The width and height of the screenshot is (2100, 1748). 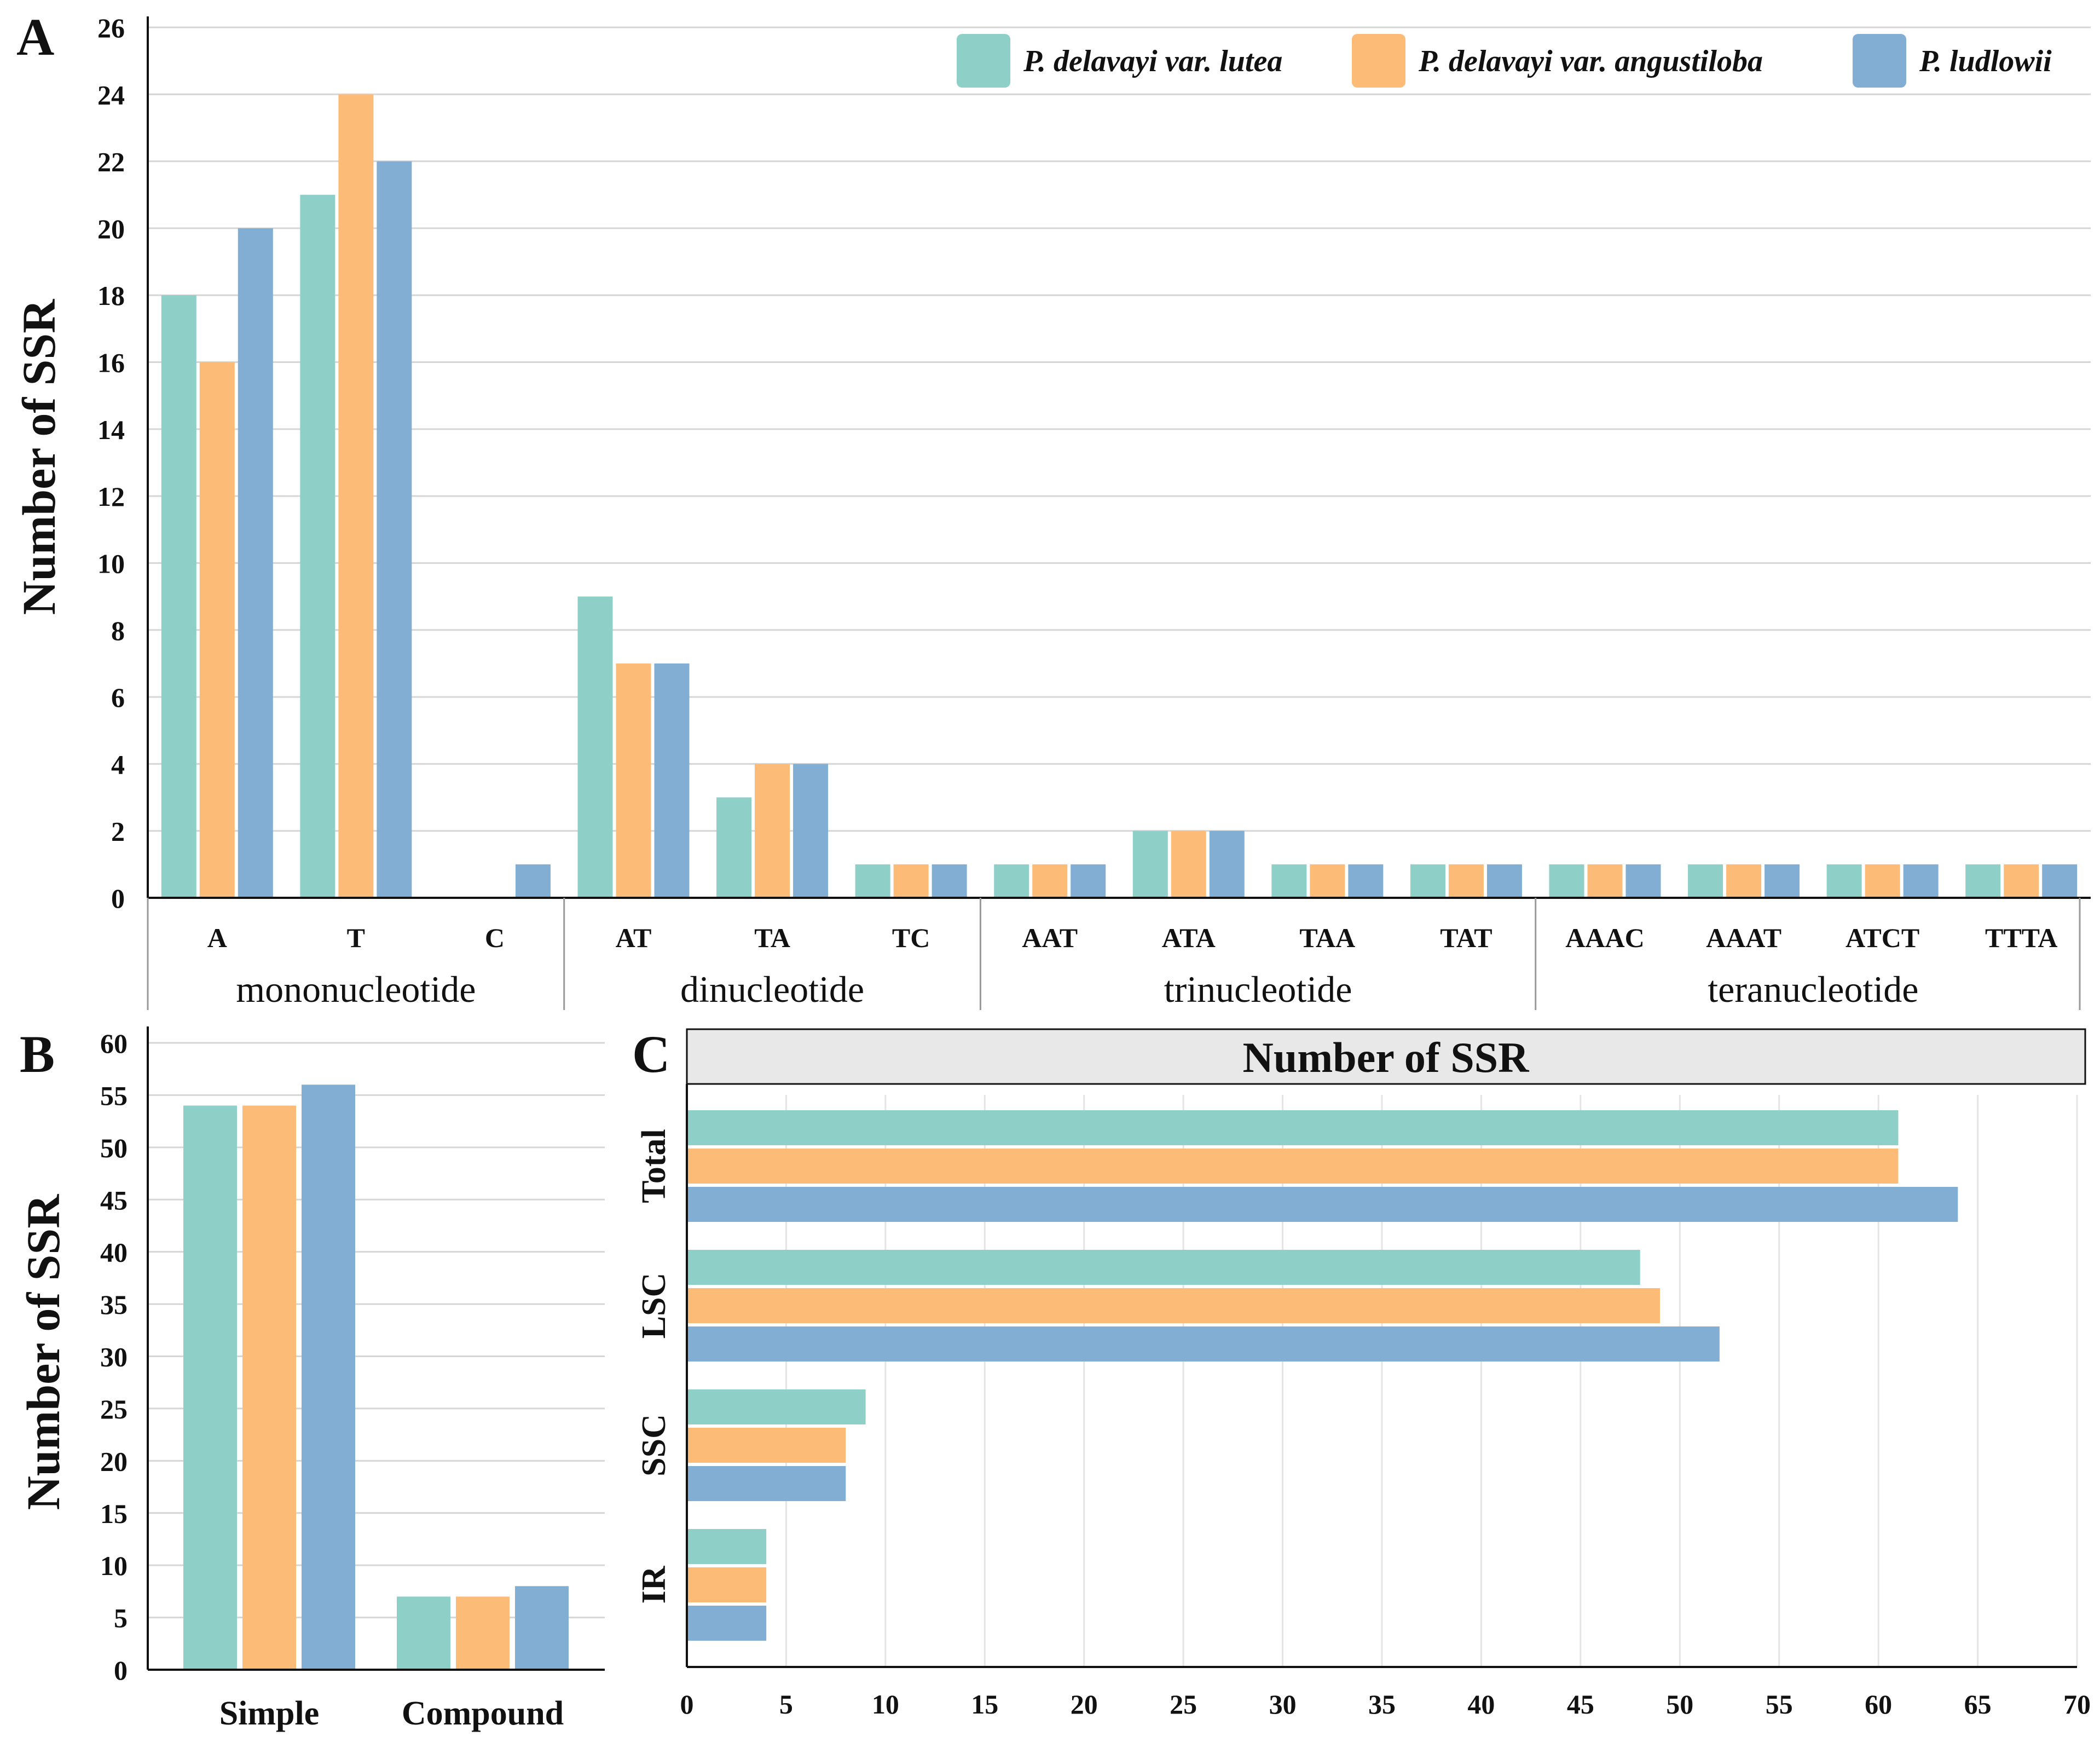 I want to click on panel-b-ytick: 10, so click(x=114, y=1566).